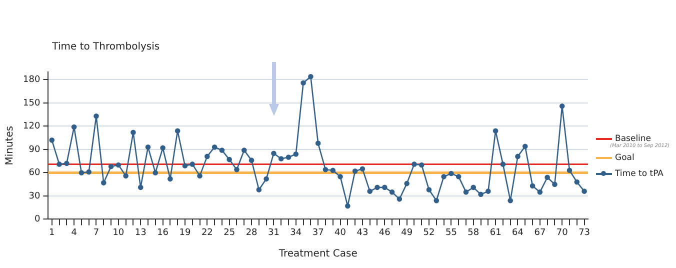 This screenshot has height=268, width=676. Describe the element at coordinates (140, 233) in the screenshot. I see `x-tick-label: 13` at that location.